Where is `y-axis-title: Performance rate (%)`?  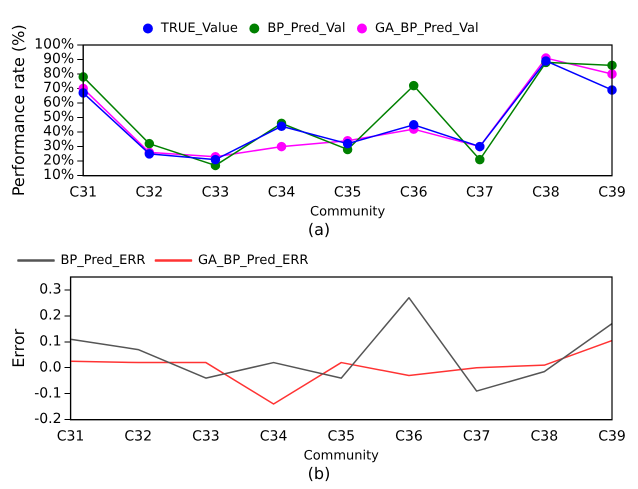
y-axis-title: Performance rate (%) is located at coordinates (18, 110).